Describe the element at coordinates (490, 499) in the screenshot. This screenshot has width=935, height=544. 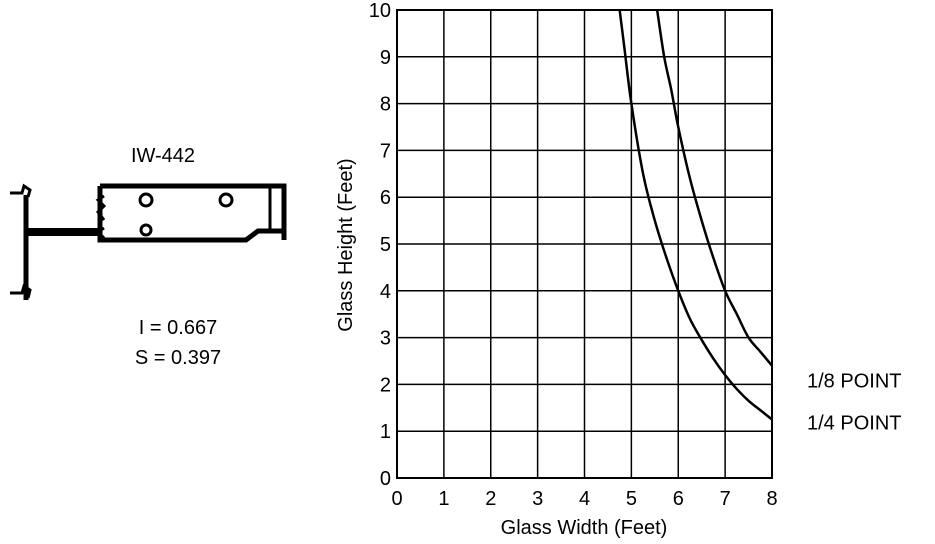
I see `x-tick-label-2: 2` at that location.